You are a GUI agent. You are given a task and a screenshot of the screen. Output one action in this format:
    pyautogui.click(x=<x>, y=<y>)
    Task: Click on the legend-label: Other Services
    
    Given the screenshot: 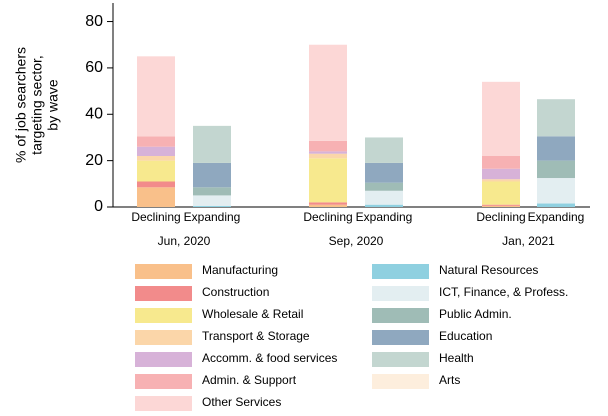 What is the action you would take?
    pyautogui.click(x=241, y=402)
    